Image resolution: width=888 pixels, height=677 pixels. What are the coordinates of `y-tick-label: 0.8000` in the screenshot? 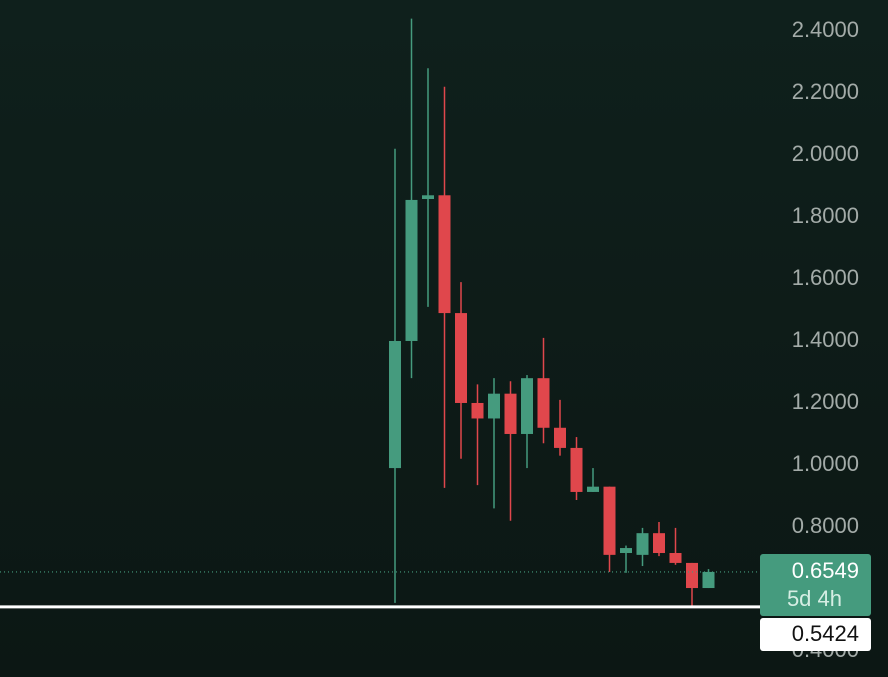 It's located at (825, 525).